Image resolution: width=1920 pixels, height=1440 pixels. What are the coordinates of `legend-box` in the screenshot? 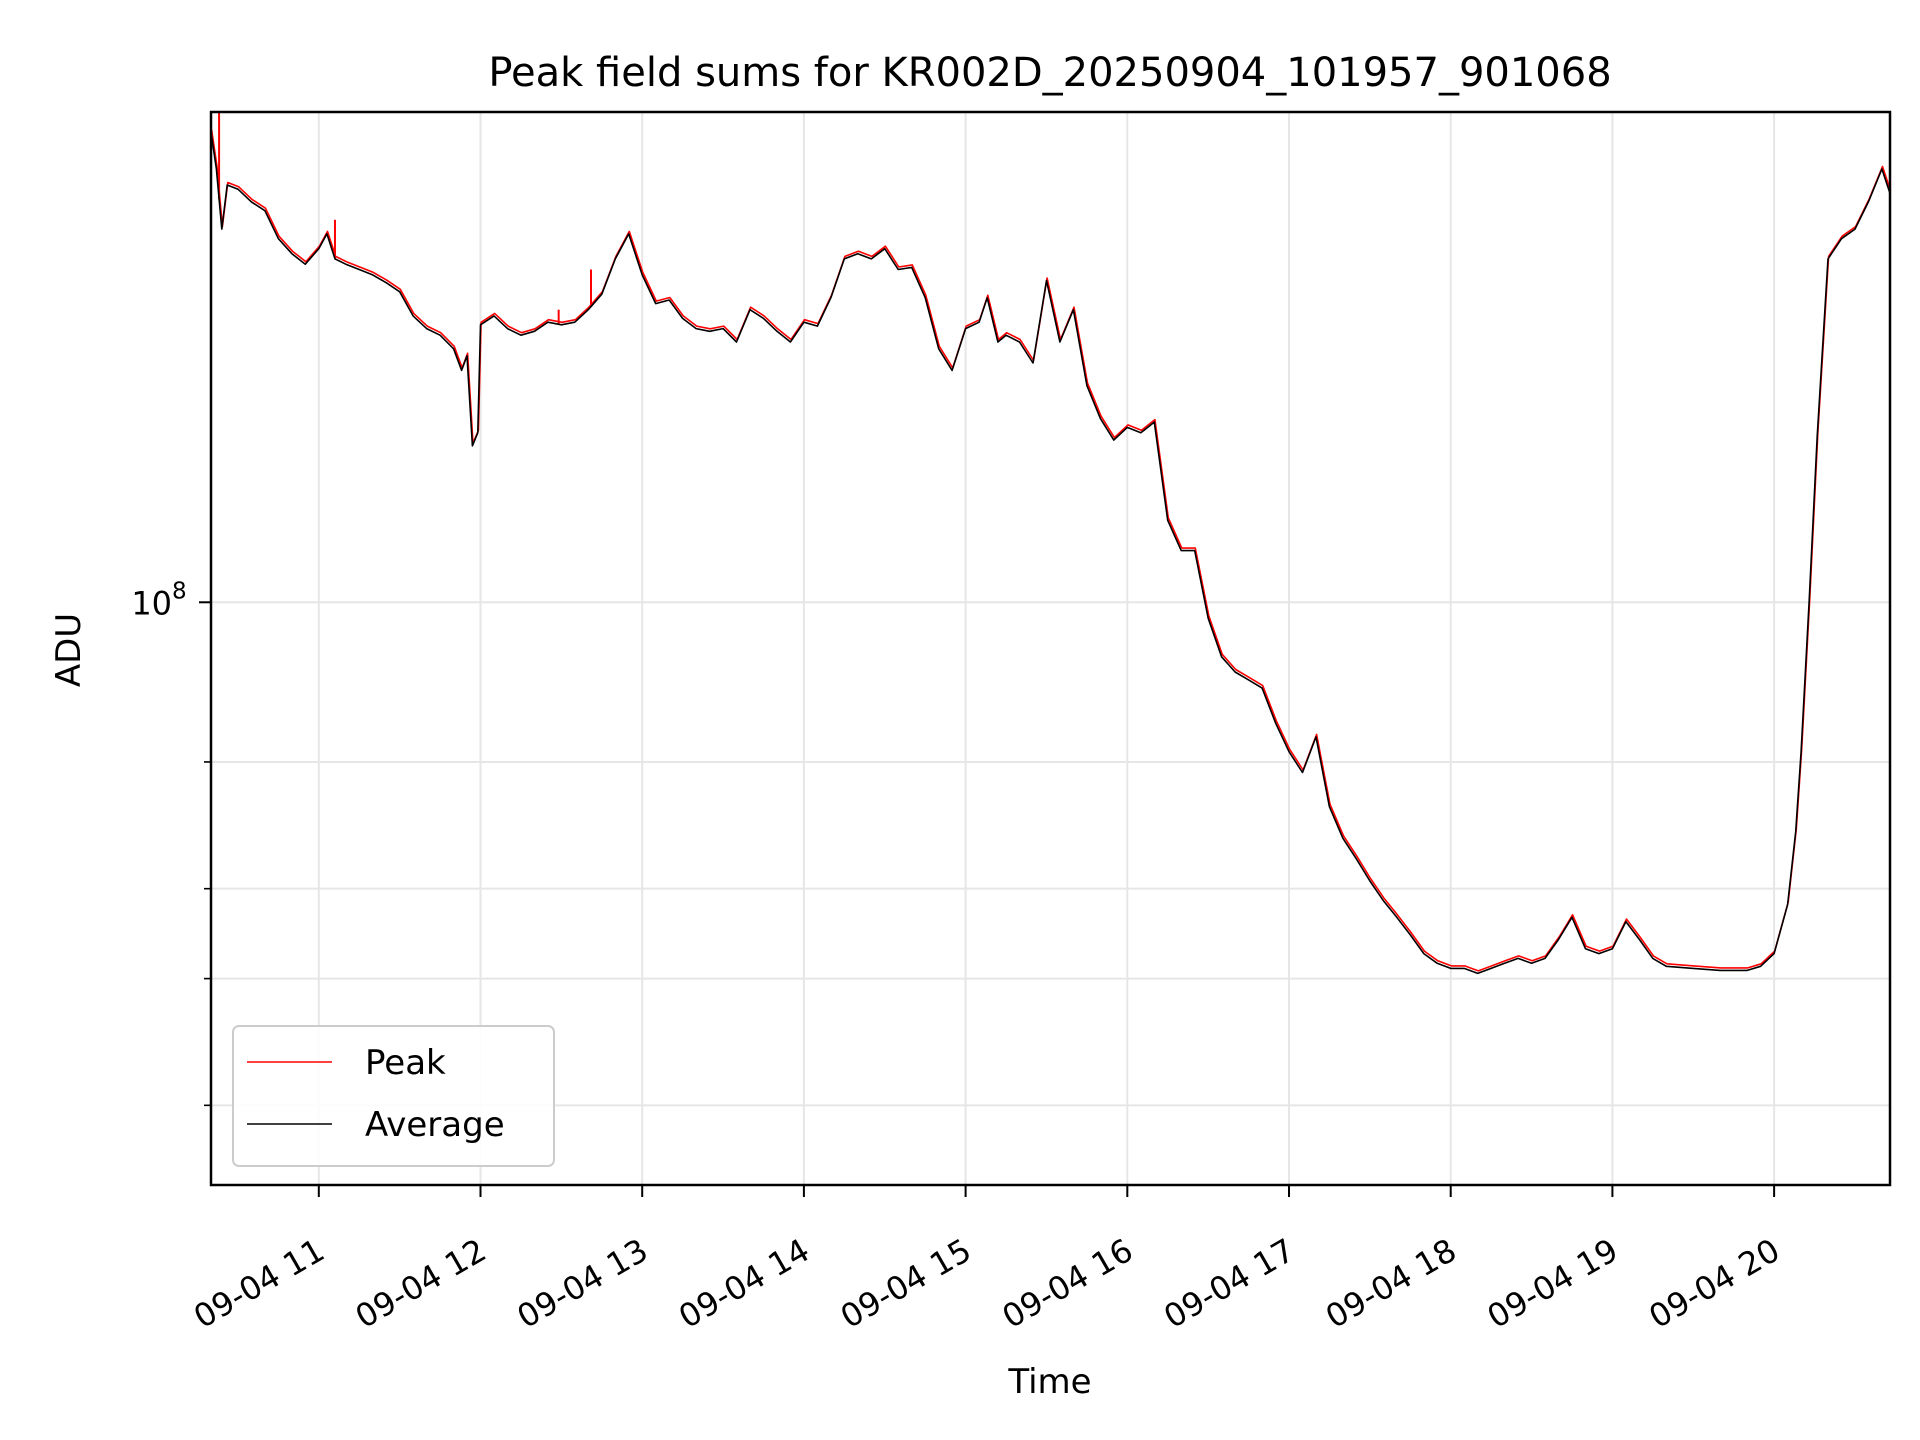 It's located at (393, 1096).